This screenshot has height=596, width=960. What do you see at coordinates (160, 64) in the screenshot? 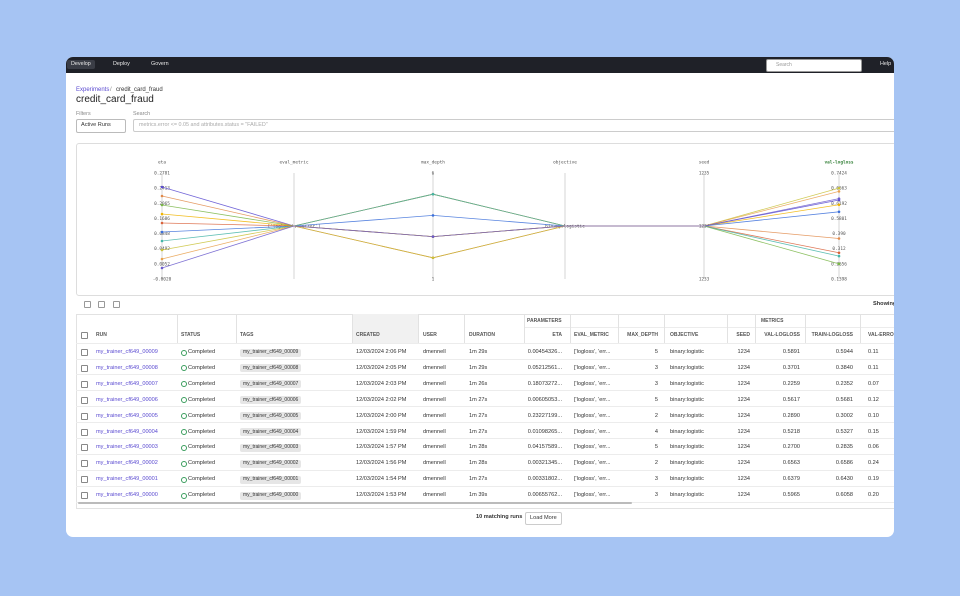
I see `nav-item: Govern` at bounding box center [160, 64].